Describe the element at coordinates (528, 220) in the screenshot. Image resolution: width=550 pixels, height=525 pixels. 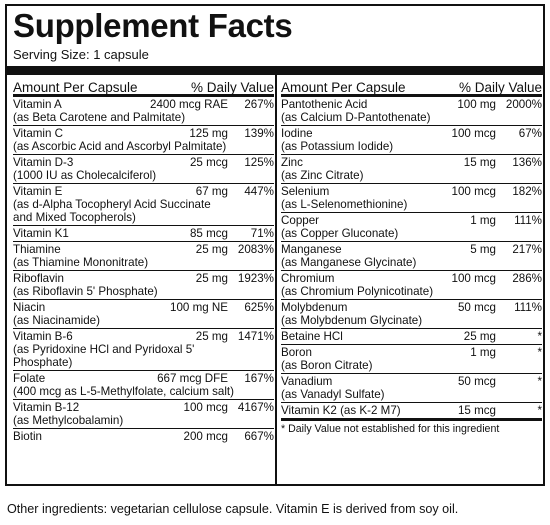
I see `nutrient-daily-value: 111%` at that location.